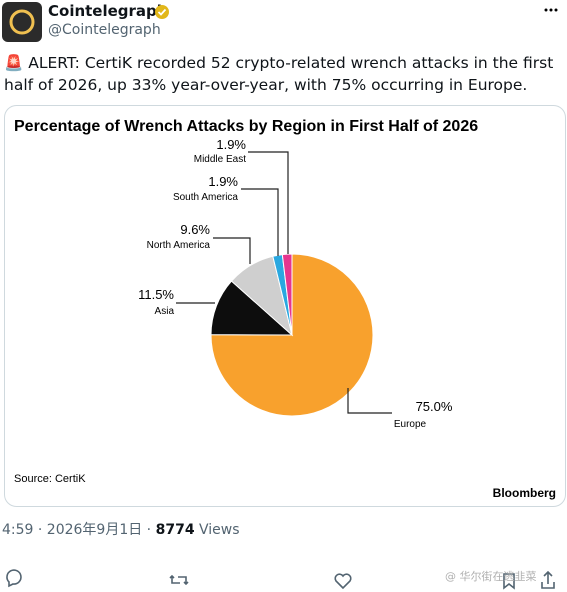 The image size is (567, 592). What do you see at coordinates (509, 581) in the screenshot?
I see `bookmark-button` at bounding box center [509, 581].